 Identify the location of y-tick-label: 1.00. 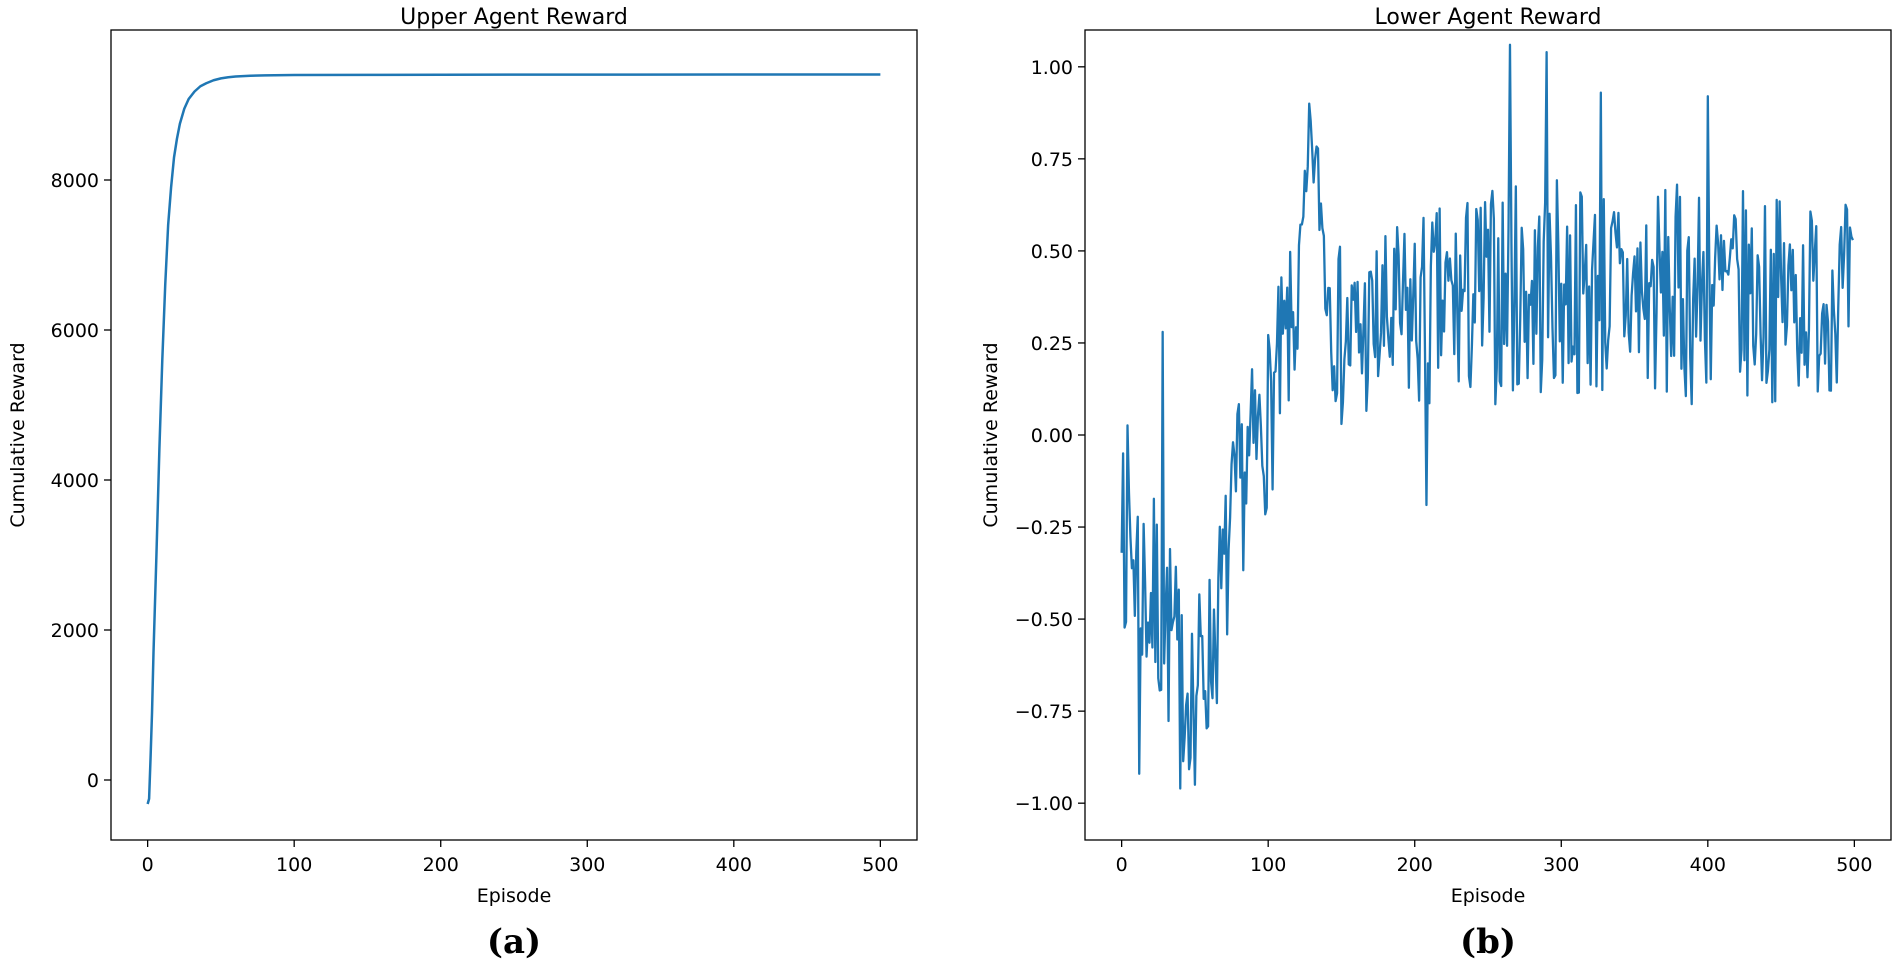
(1052, 68).